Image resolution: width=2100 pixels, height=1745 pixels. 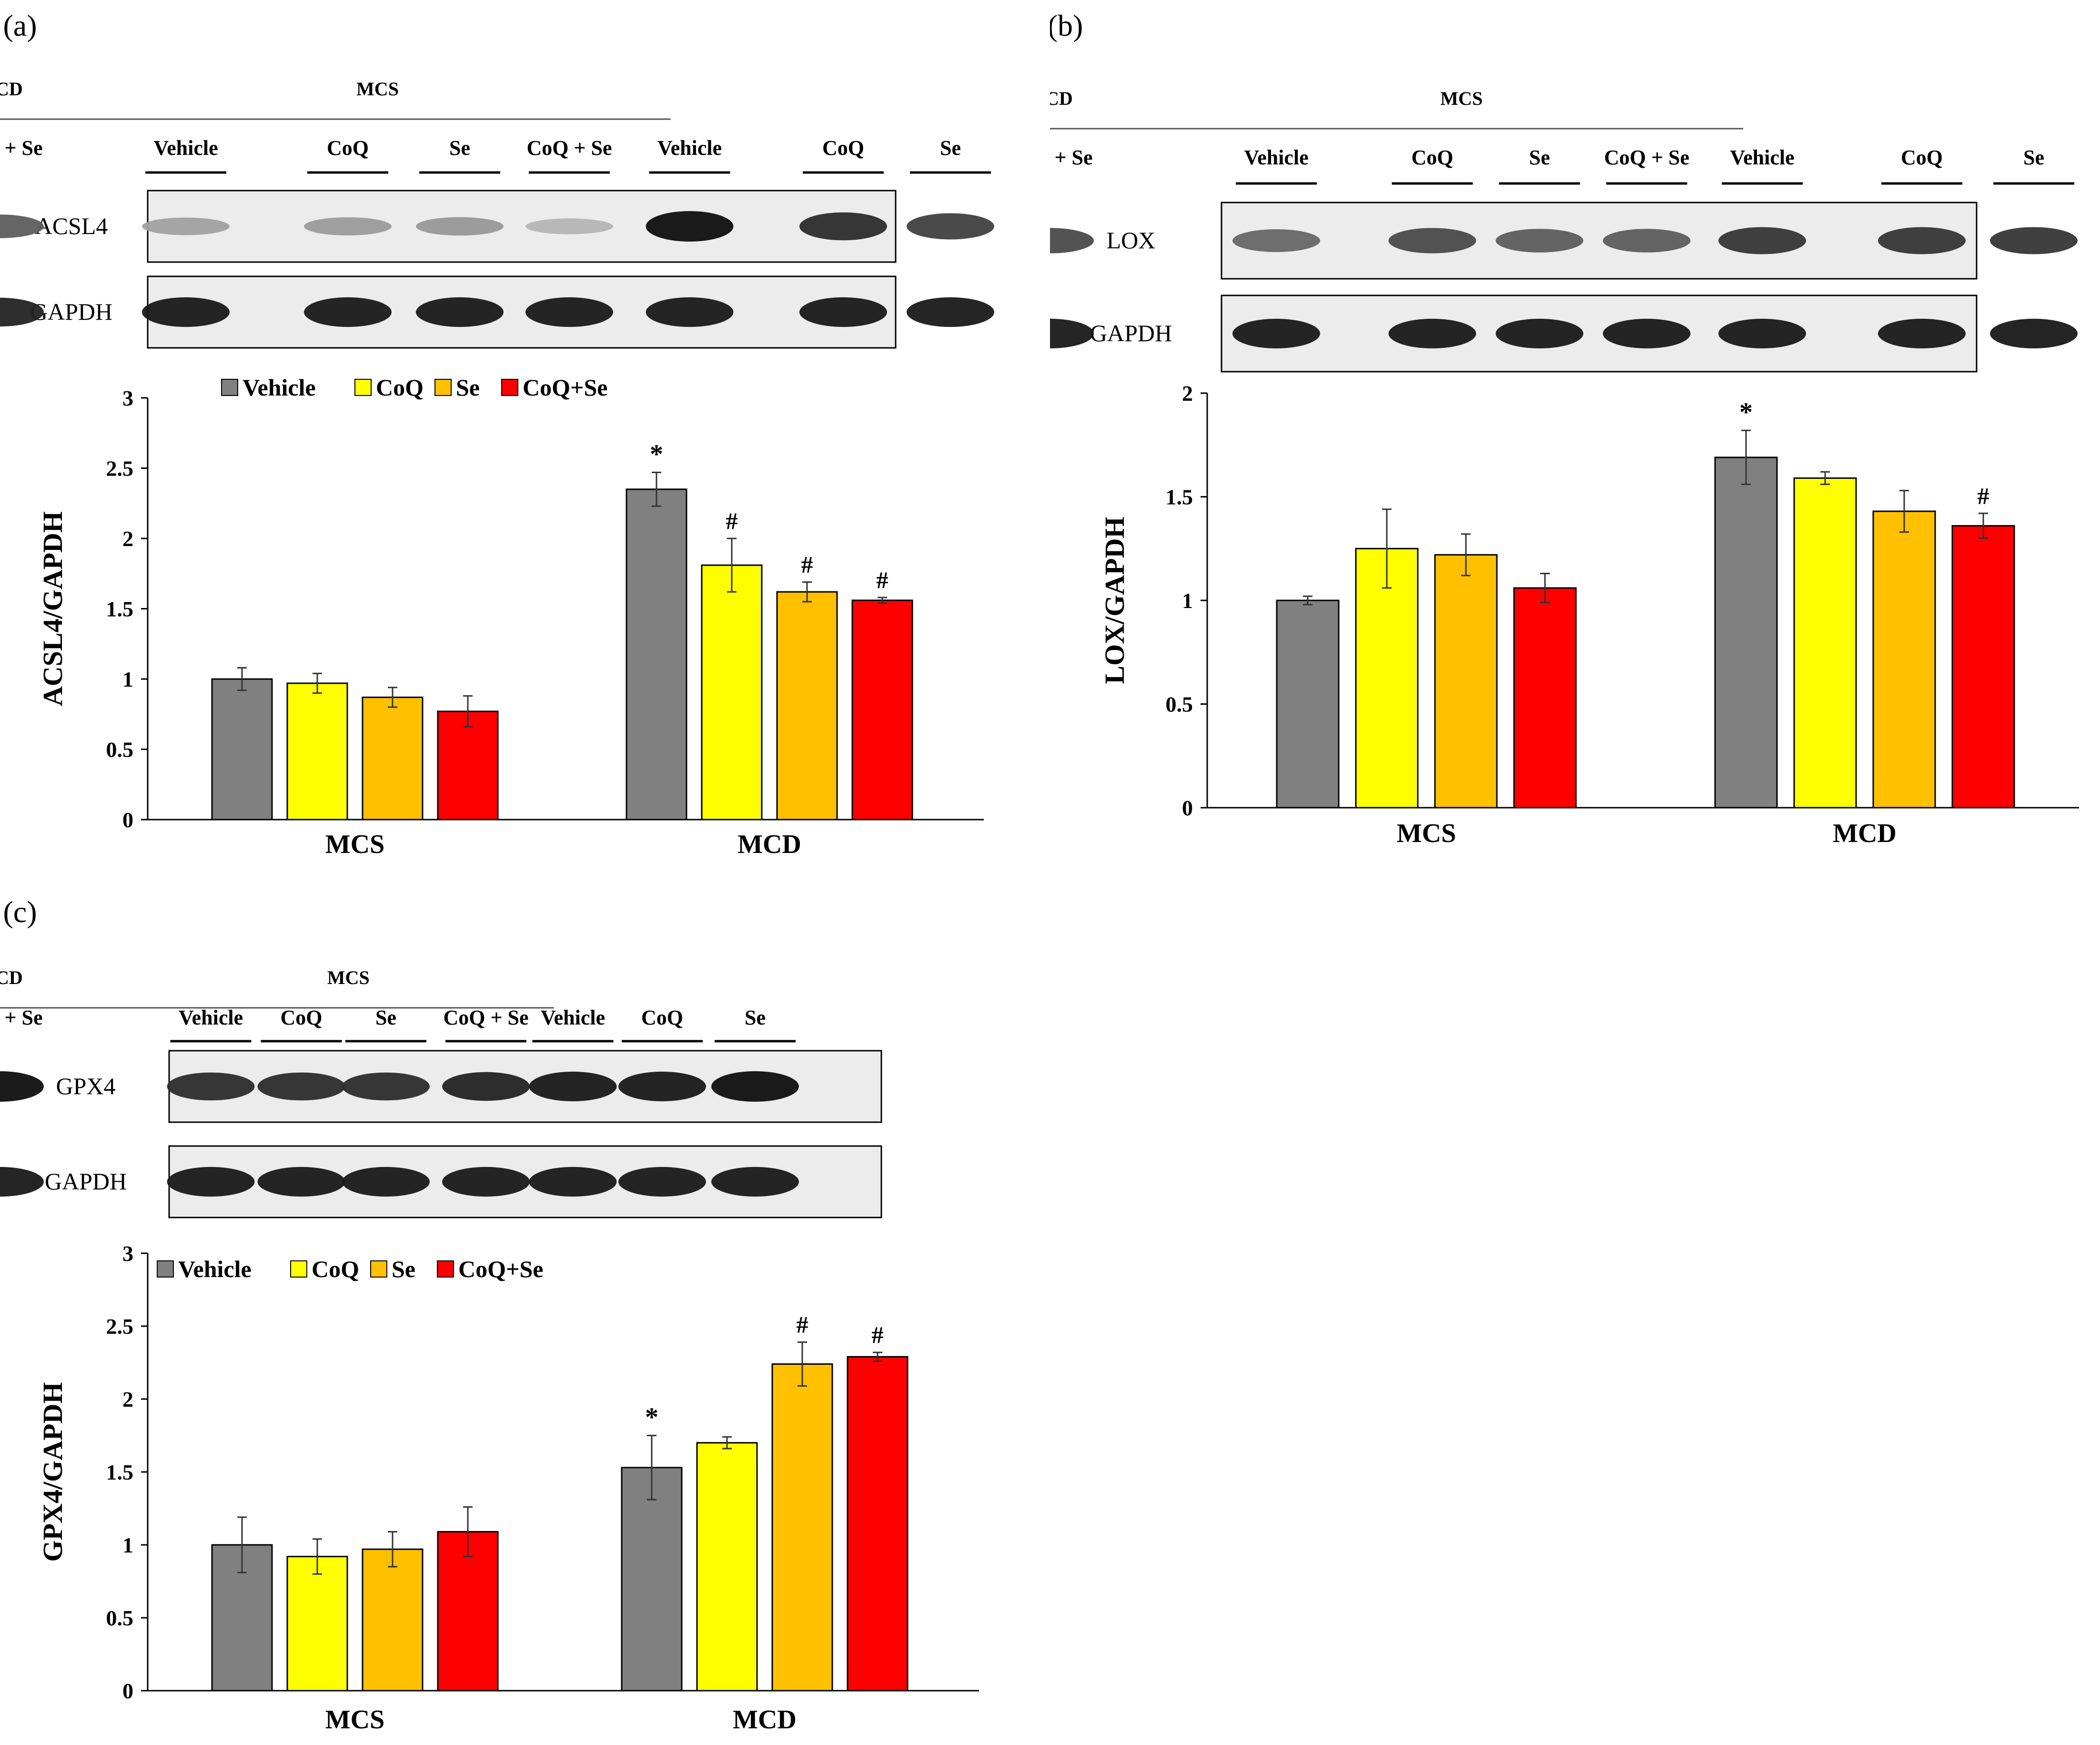 I want to click on legend-label-se: Se, so click(x=403, y=1269).